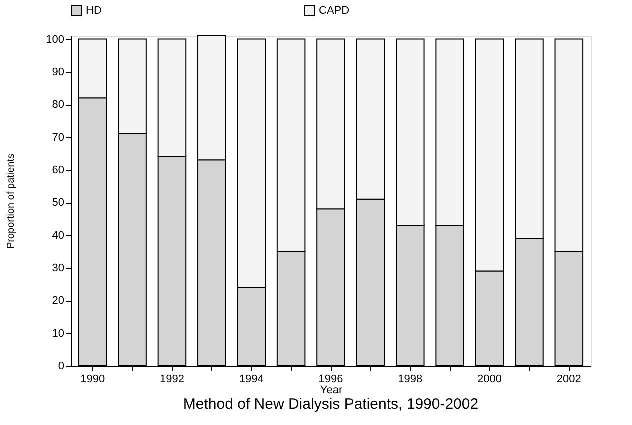  What do you see at coordinates (58, 138) in the screenshot?
I see `y-tick-label: 70` at bounding box center [58, 138].